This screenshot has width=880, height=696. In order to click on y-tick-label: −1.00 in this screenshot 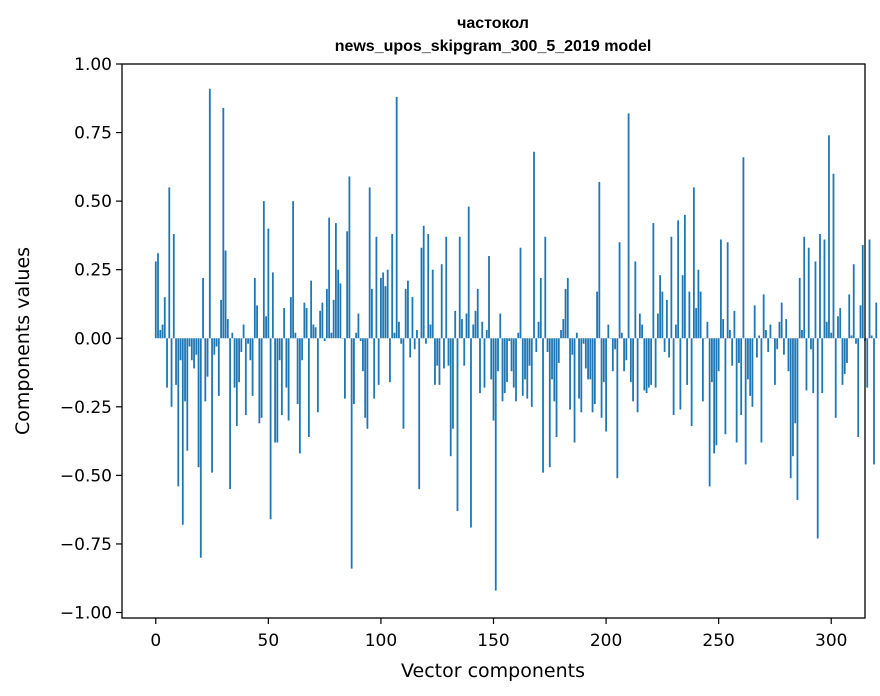, I will do `click(86, 614)`.